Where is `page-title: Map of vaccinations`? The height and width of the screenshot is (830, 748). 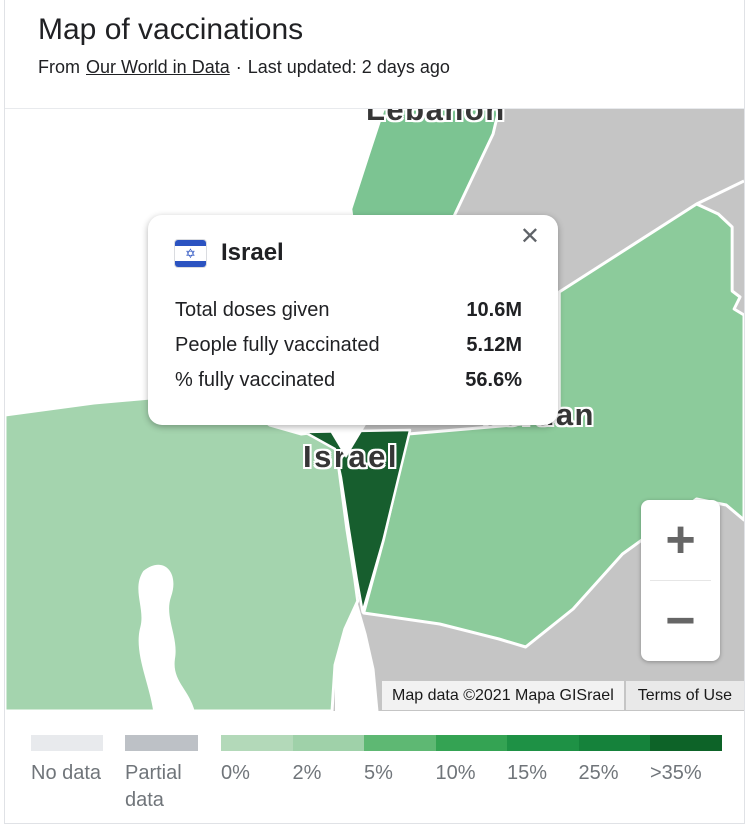 page-title: Map of vaccinations is located at coordinates (171, 29).